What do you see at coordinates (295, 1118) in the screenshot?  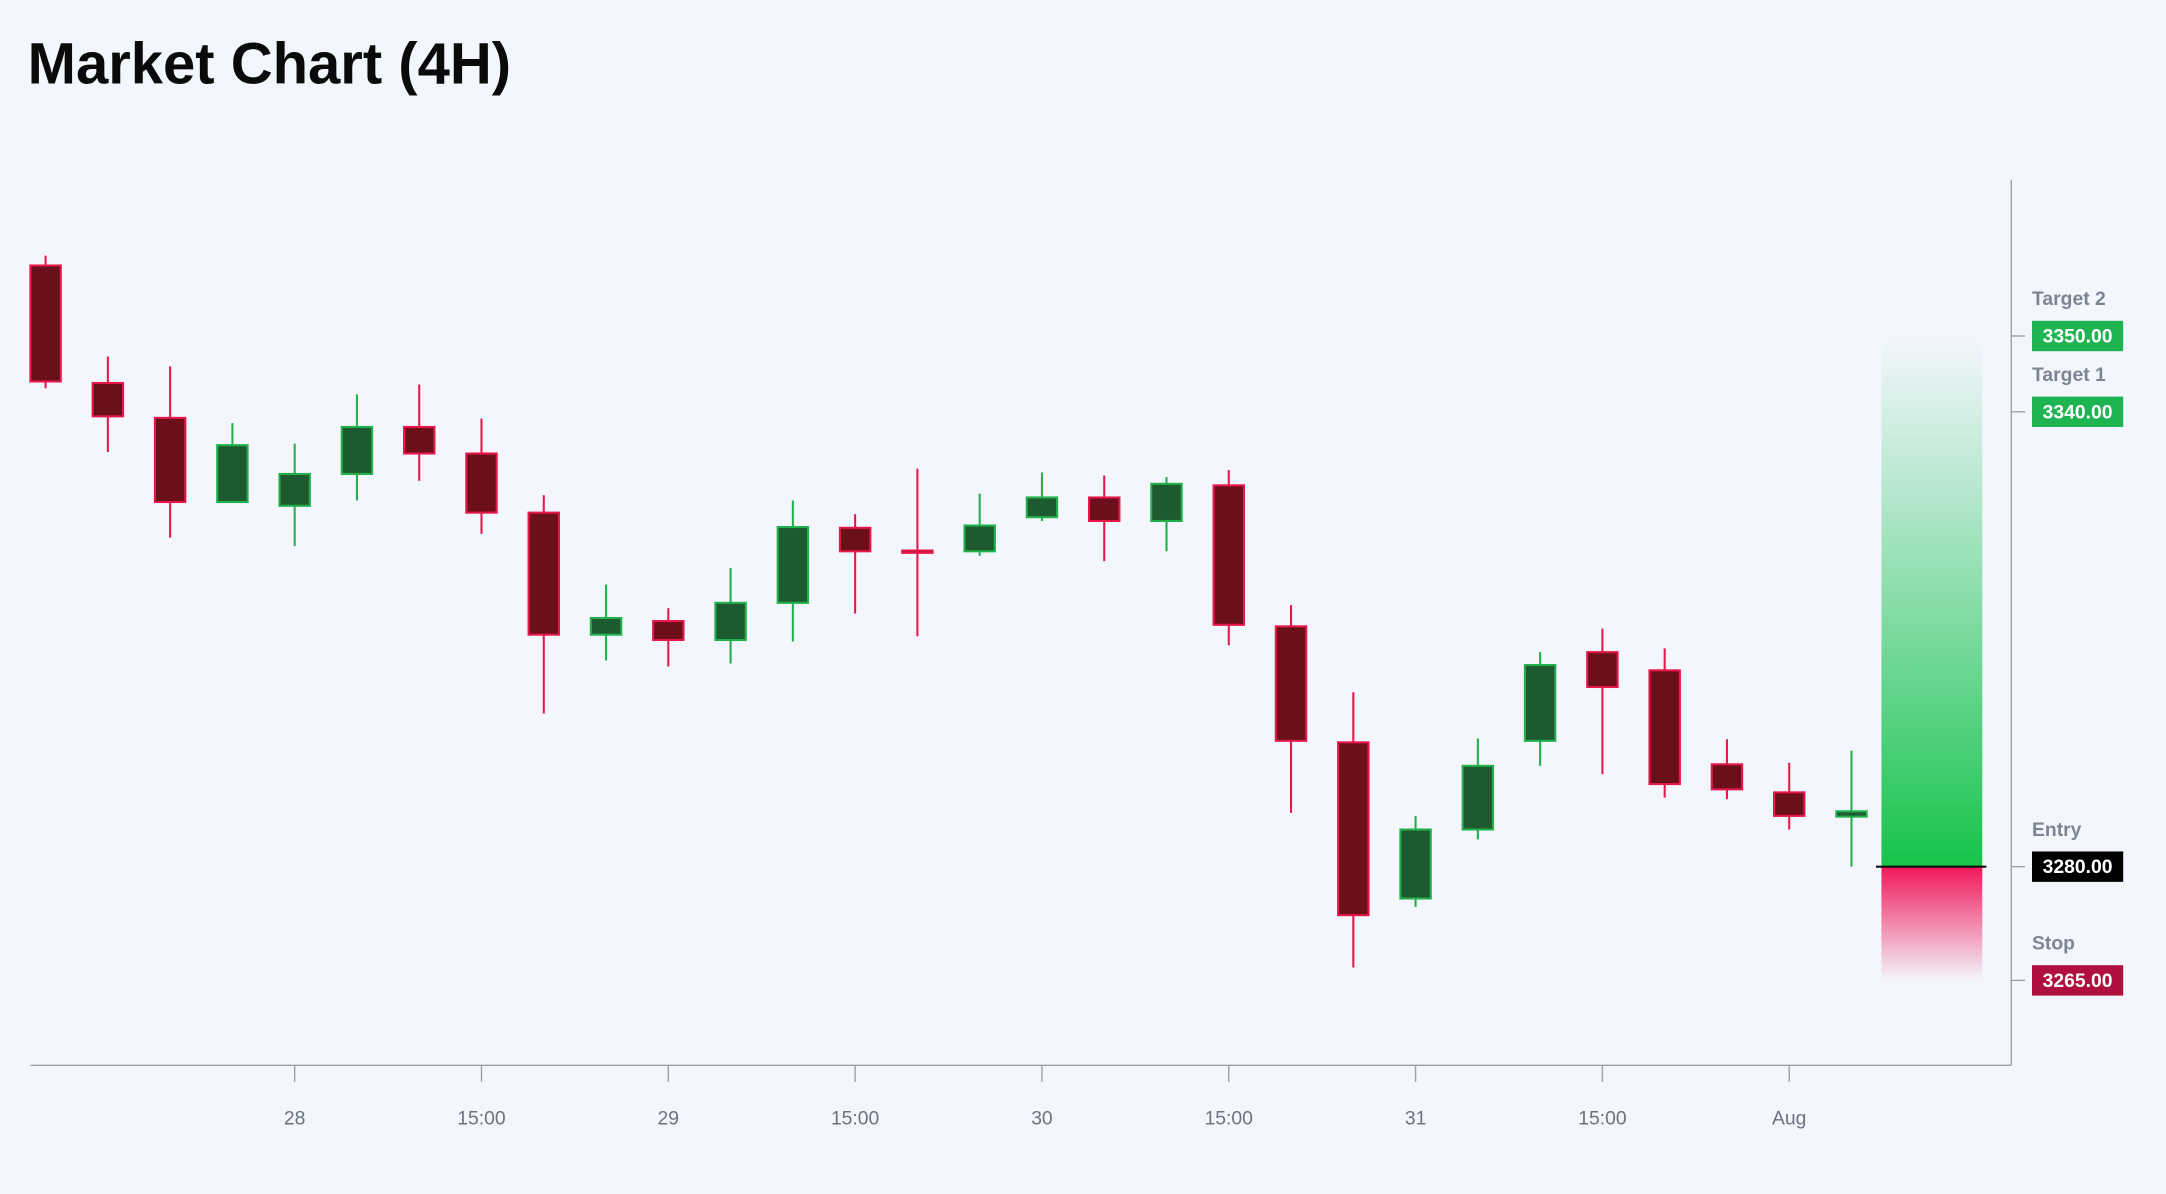 I see `x-tick-label: 28` at bounding box center [295, 1118].